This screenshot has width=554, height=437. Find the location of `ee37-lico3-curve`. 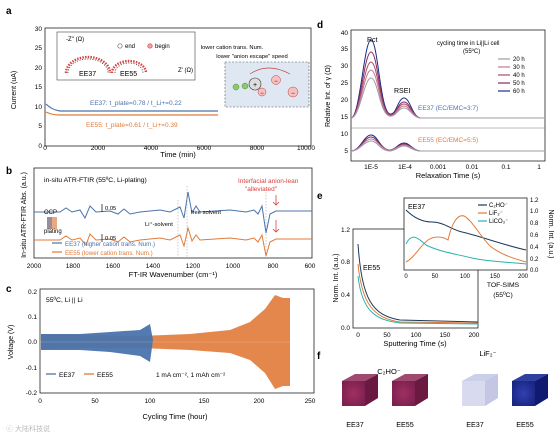

ee37-lico3-curve is located at coordinates (466, 250).